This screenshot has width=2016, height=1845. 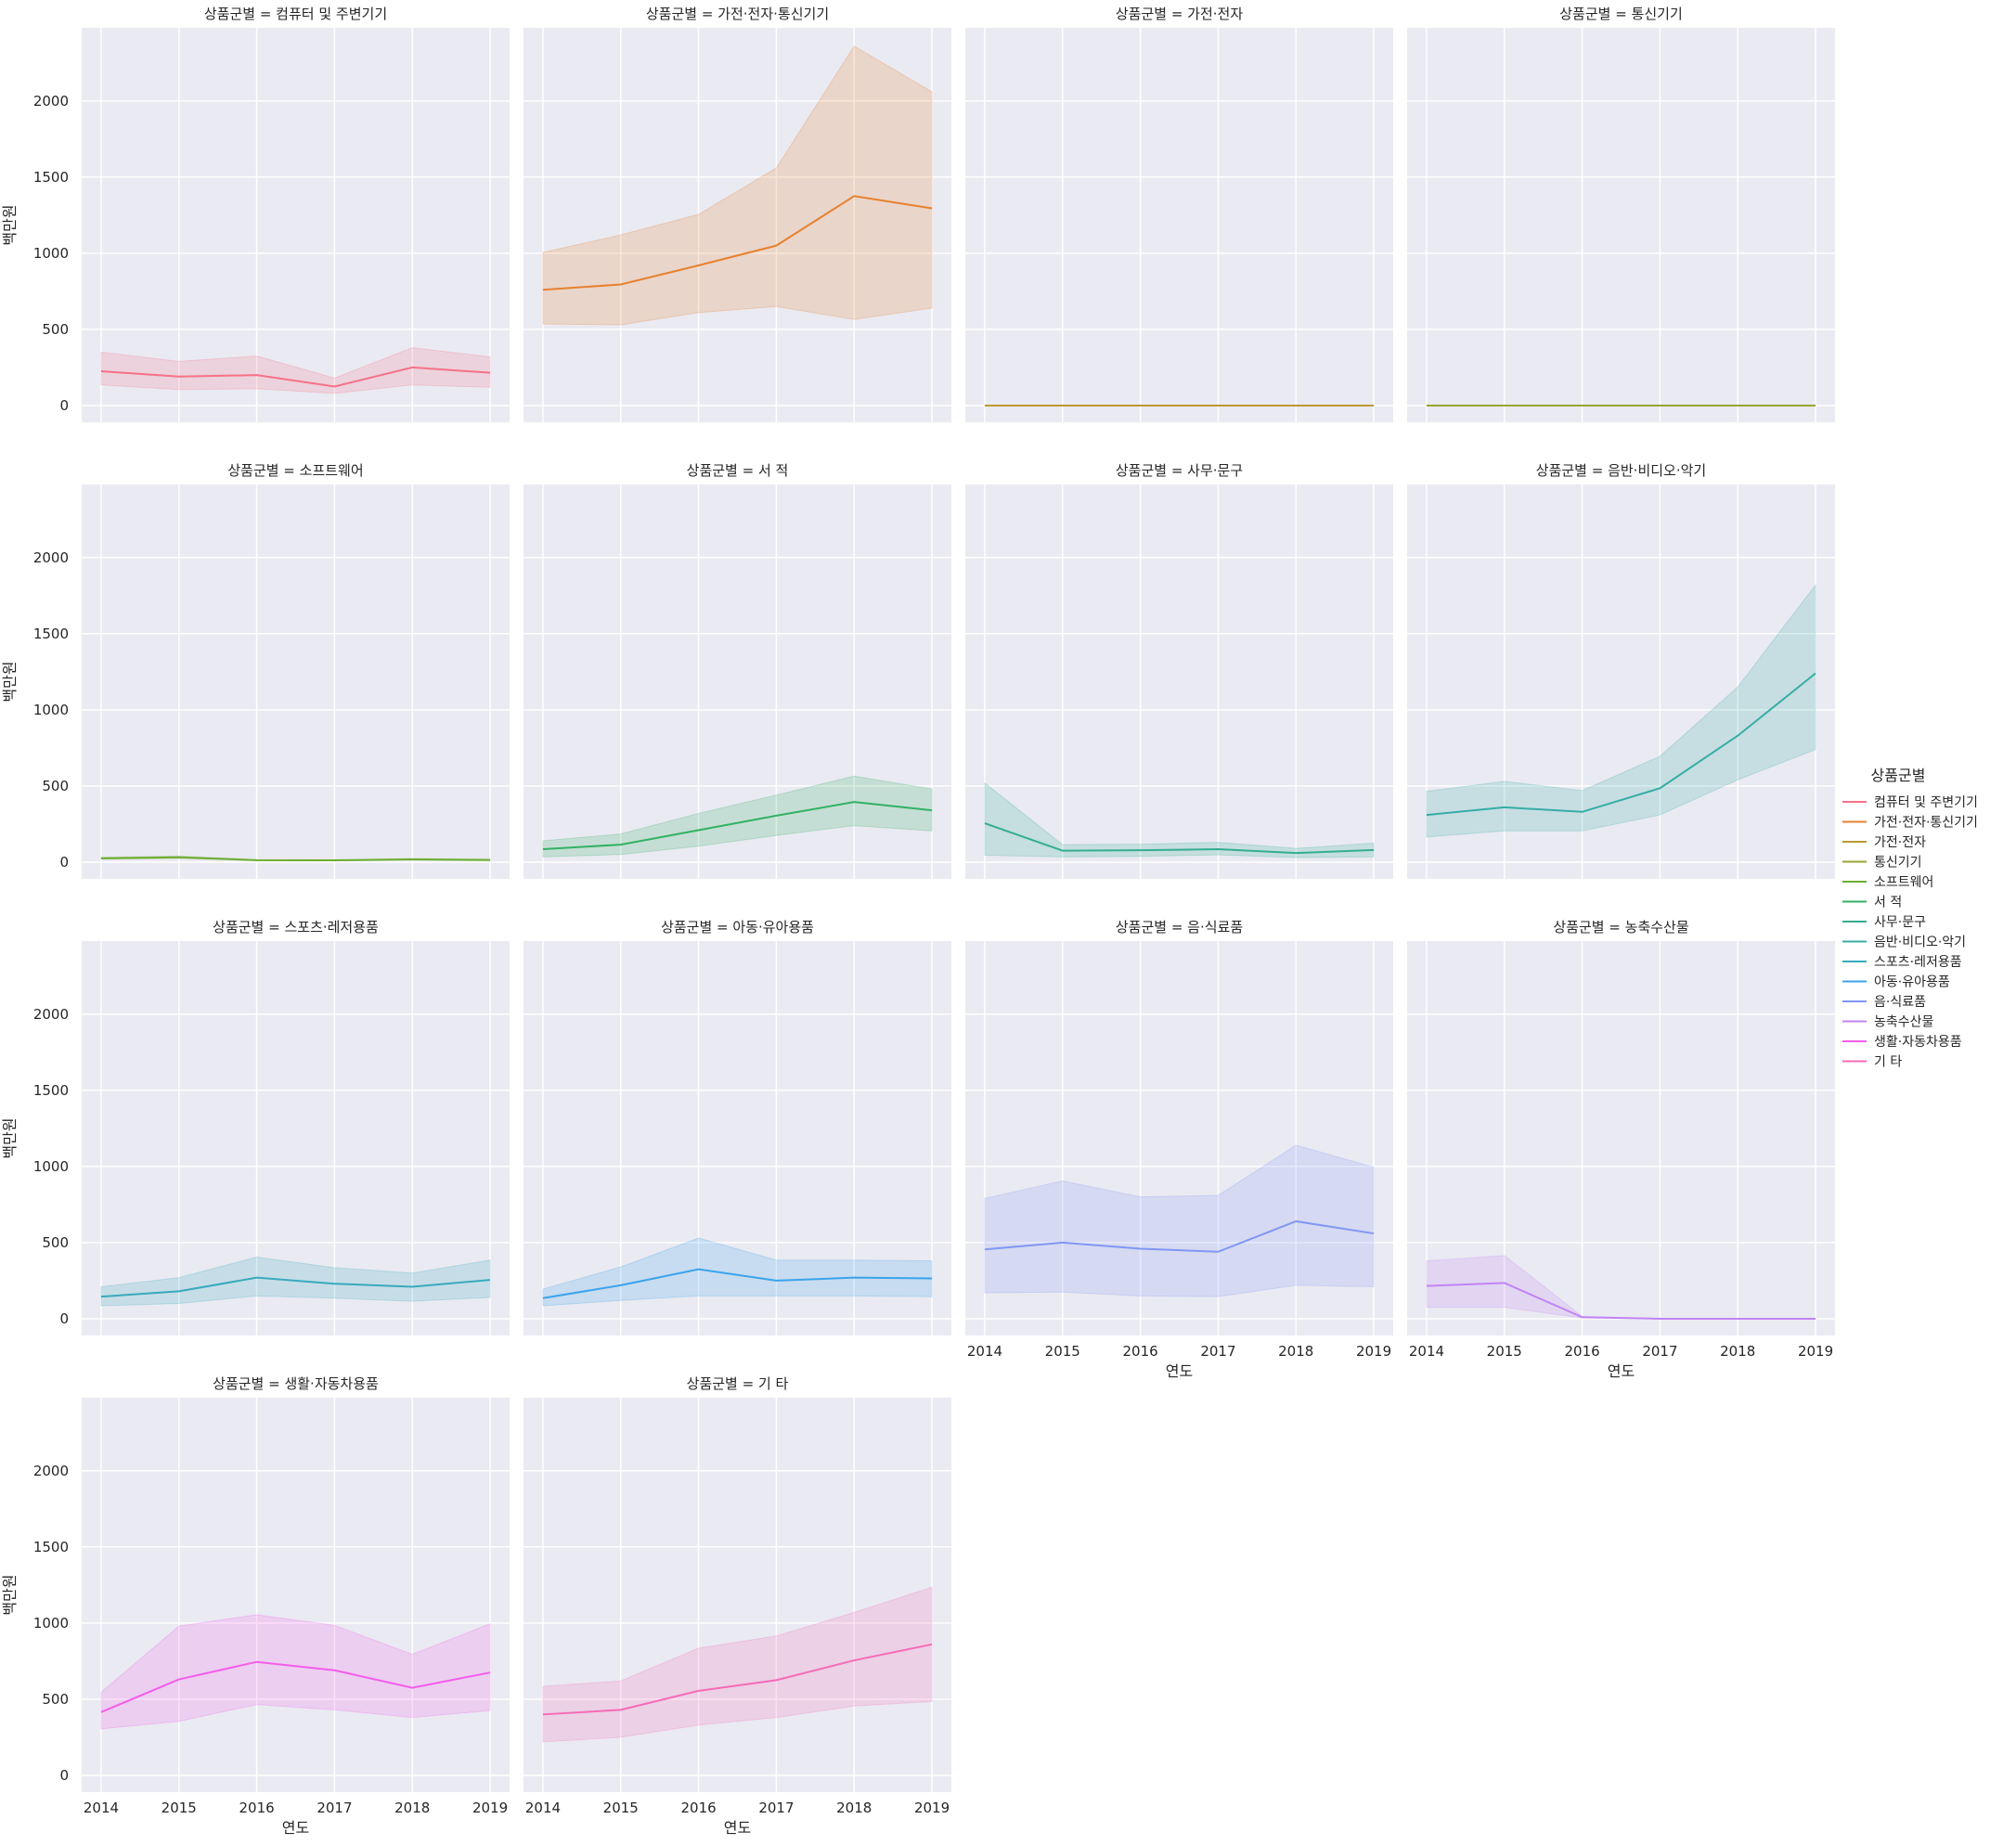 I want to click on legend-label: 서 적, so click(x=1888, y=903).